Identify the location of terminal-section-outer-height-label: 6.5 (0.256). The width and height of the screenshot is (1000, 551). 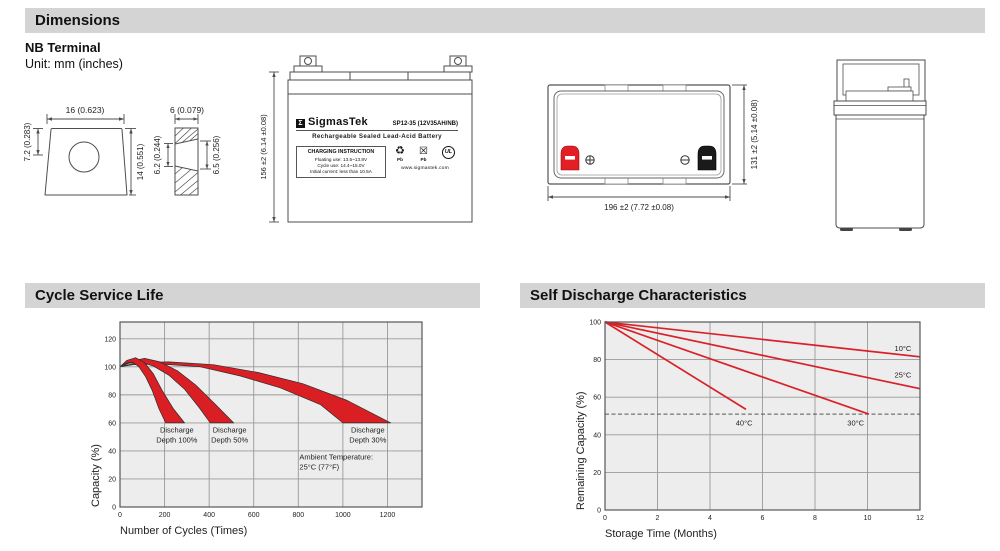
(216, 154).